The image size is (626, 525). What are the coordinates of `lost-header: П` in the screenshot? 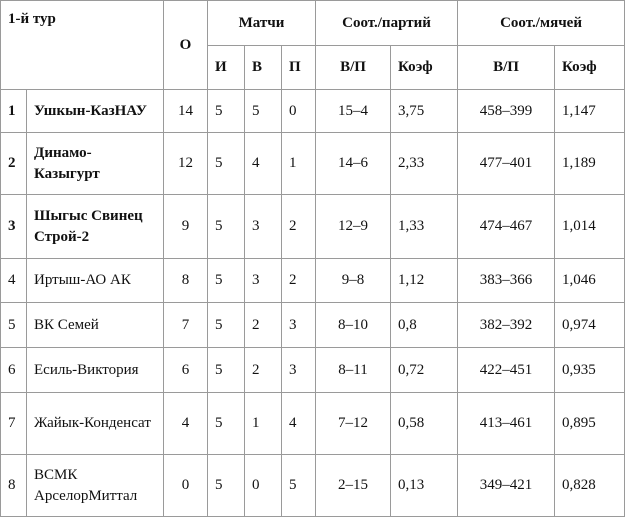 It's located at (298, 67).